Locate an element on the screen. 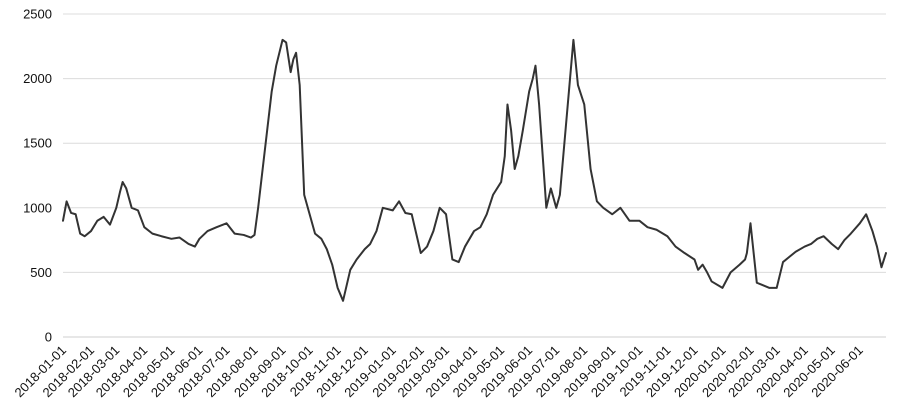  y-tick-label: 2500 is located at coordinates (37, 14).